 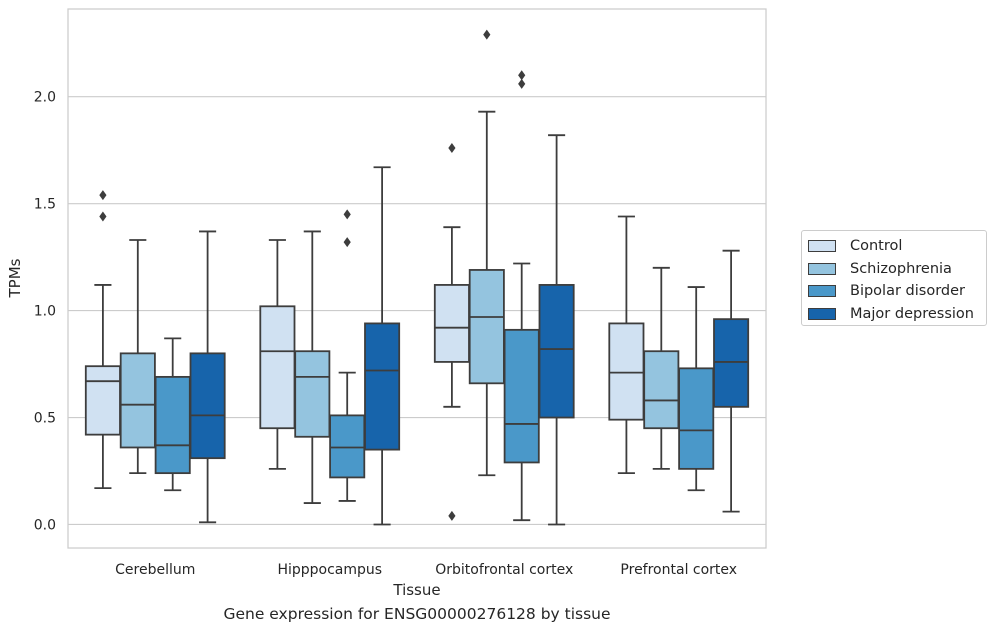 I want to click on legend-item-control: Control, so click(x=897, y=246).